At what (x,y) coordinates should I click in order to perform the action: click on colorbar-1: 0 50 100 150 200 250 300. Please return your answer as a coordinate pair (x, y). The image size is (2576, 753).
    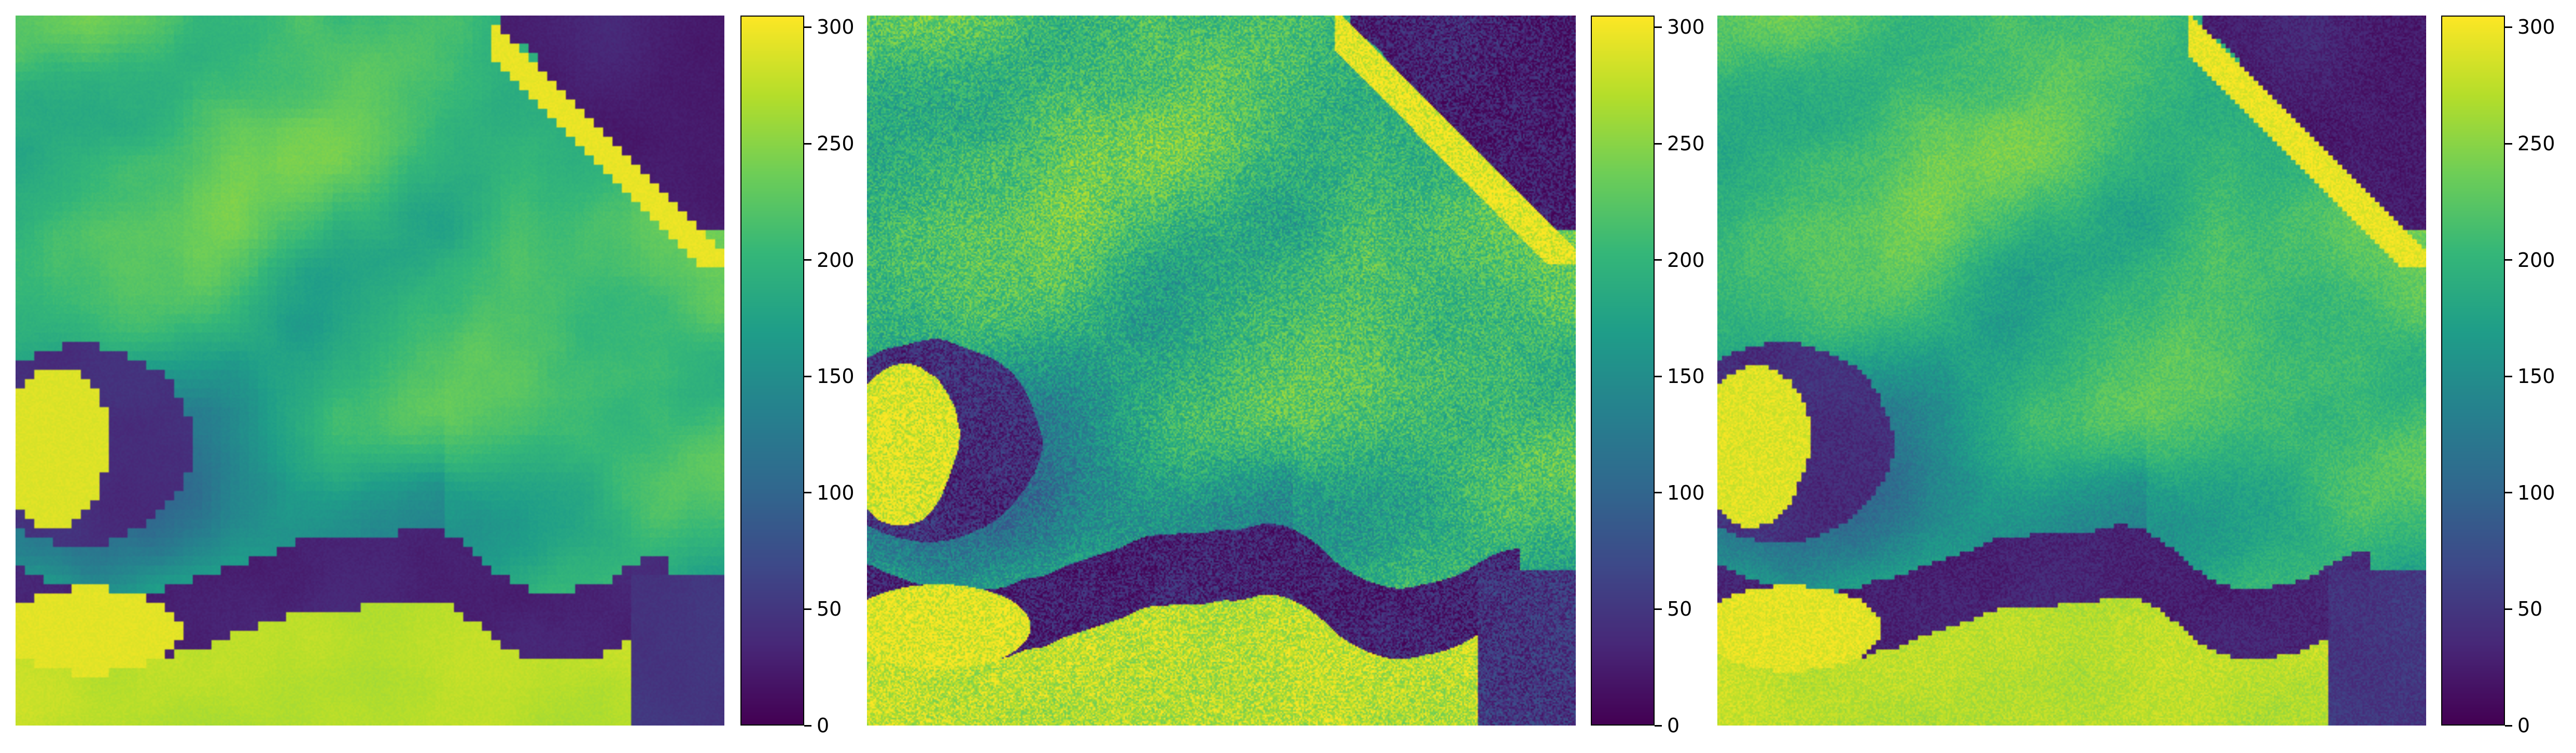
    Looking at the image, I should click on (797, 376).